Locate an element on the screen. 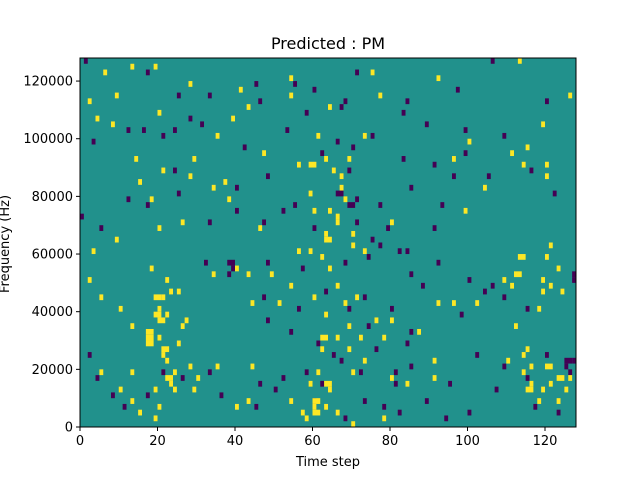 The image size is (640, 480). y-tick-label: 40000 is located at coordinates (52, 312).